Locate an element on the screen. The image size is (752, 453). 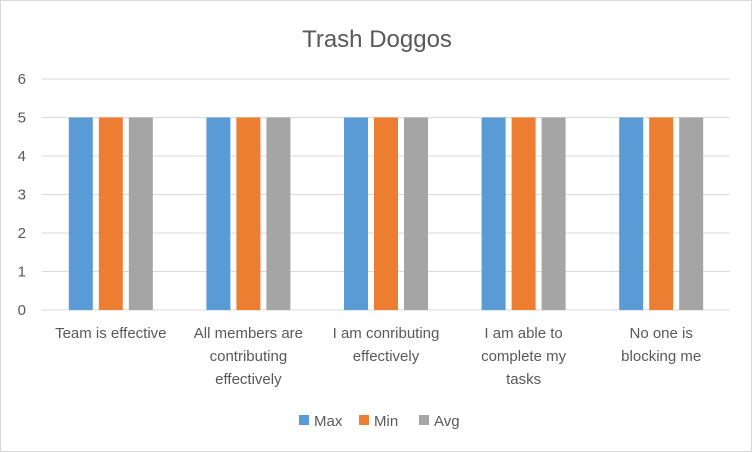
category-label: All members are is located at coordinates (248, 333).